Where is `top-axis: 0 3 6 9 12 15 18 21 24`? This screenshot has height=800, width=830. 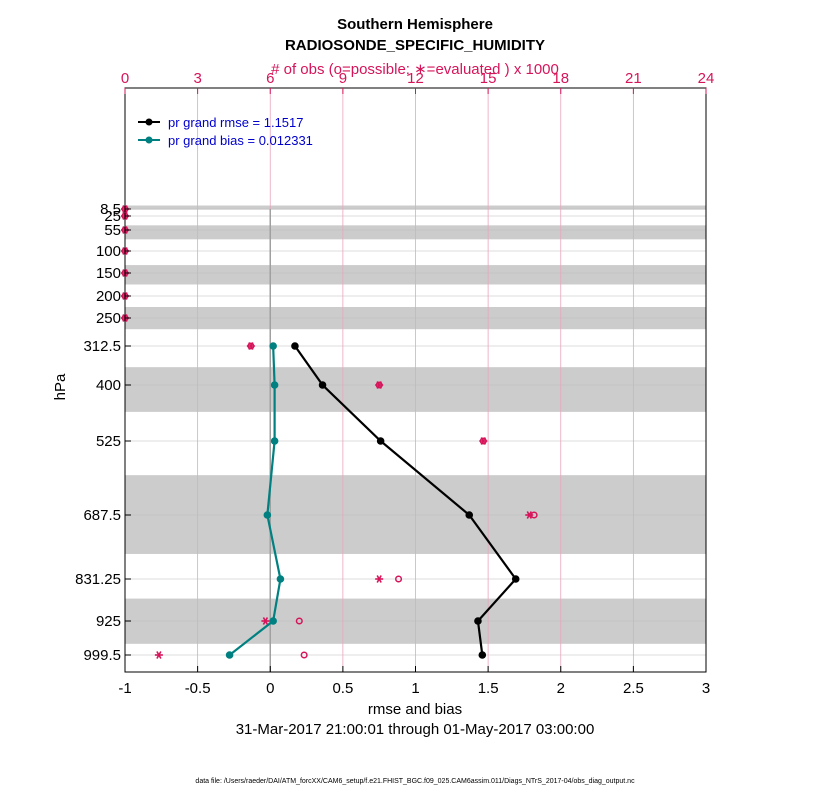 top-axis: 0 3 6 9 12 15 18 21 24 is located at coordinates (418, 82).